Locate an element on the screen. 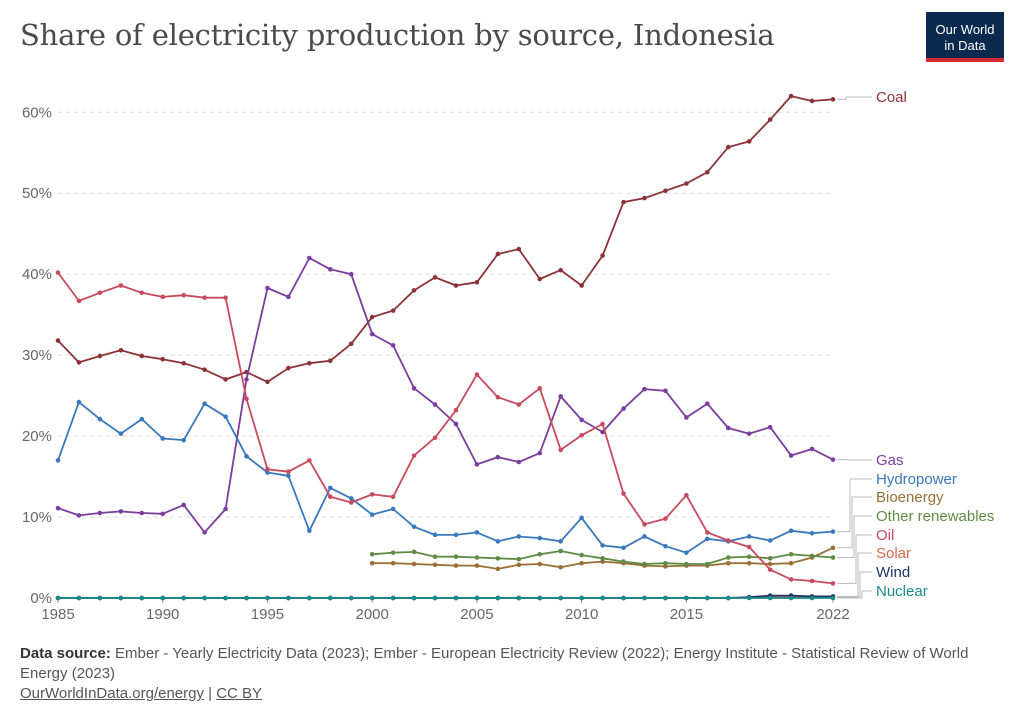 Image resolution: width=1024 pixels, height=723 pixels. license-link: CC BY is located at coordinates (239, 693).